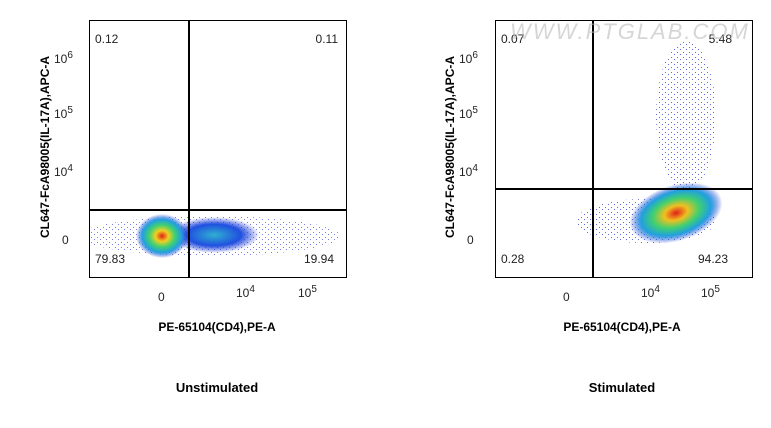 The height and width of the screenshot is (428, 771). What do you see at coordinates (513, 39) in the screenshot?
I see `quadrant-top-left: 0.07` at bounding box center [513, 39].